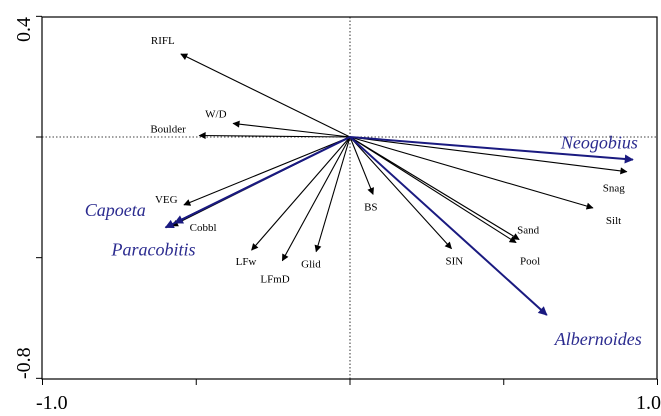 This screenshot has height=416, width=661. Describe the element at coordinates (24, 29) in the screenshot. I see `y-tick-label-top: 0.4` at that location.